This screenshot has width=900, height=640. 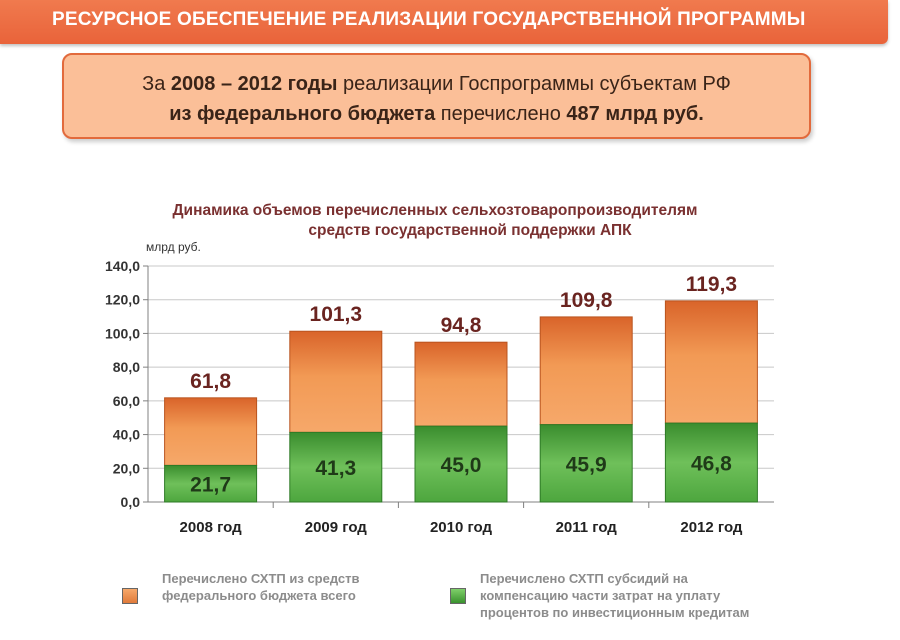 I want to click on data-label-subsidy: 21,7, so click(x=210, y=485).